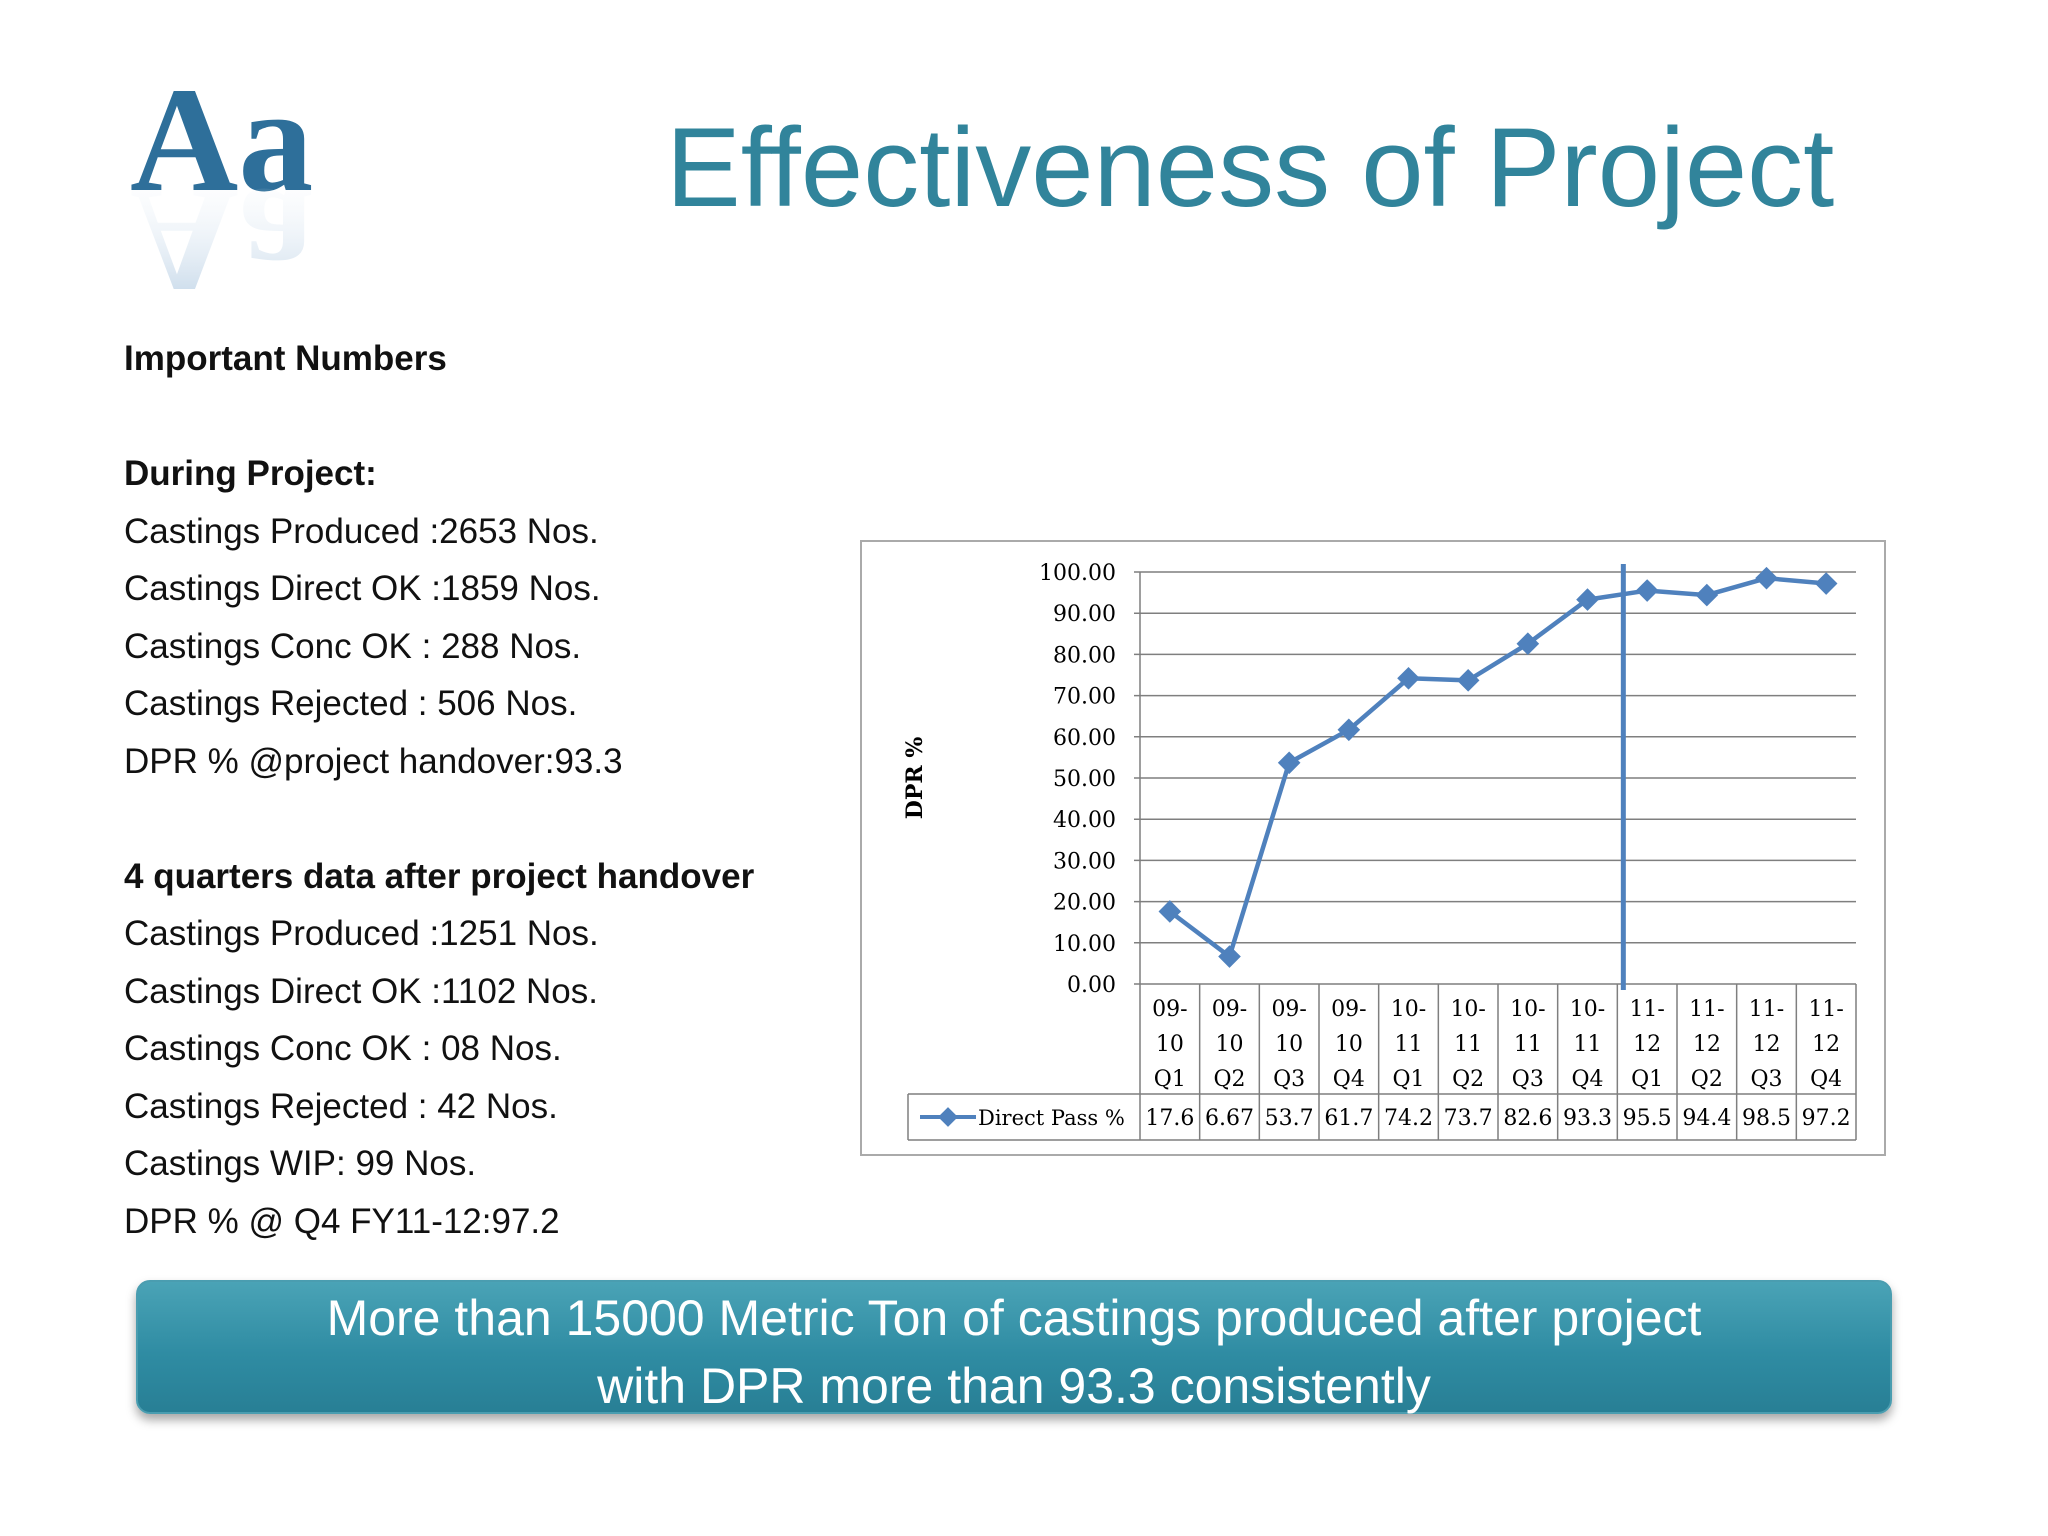 The image size is (2048, 1536). Describe the element at coordinates (361, 531) in the screenshot. I see `during-line: Castings Produced :2653 Nos.` at that location.